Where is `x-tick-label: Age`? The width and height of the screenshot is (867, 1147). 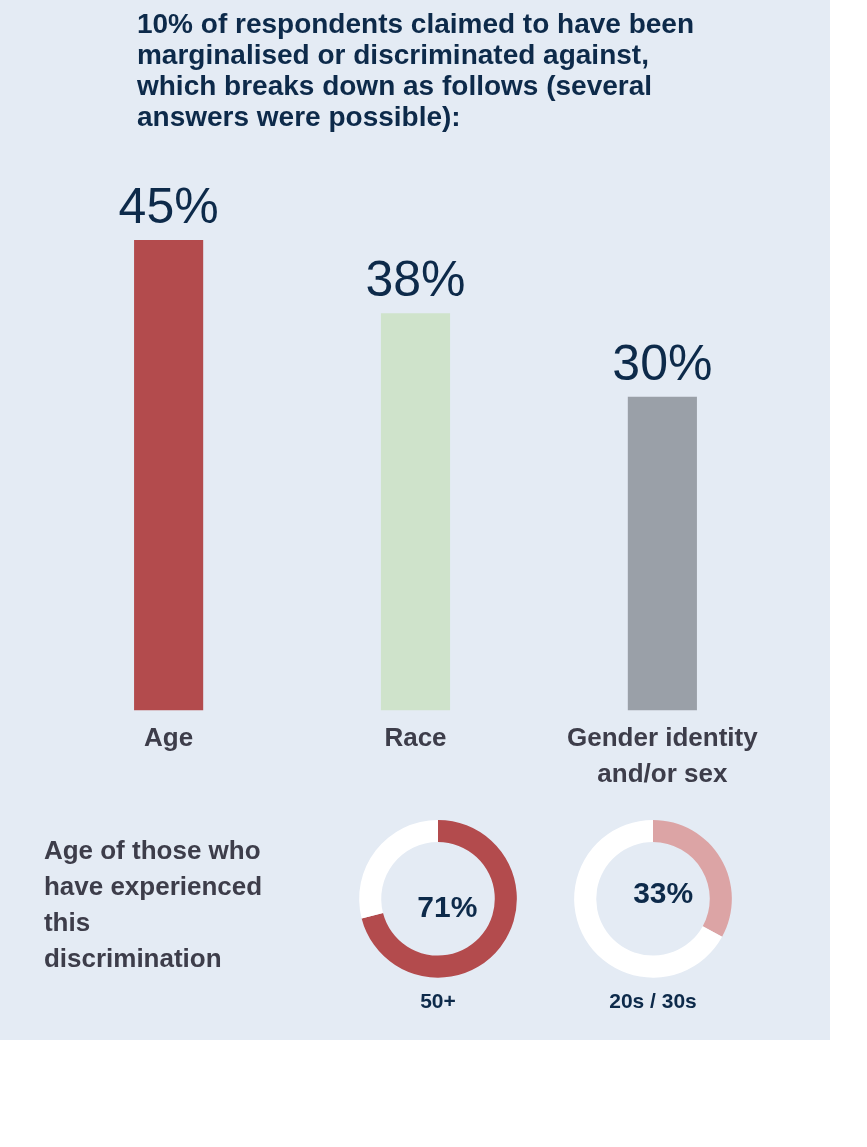 x-tick-label: Age is located at coordinates (169, 736).